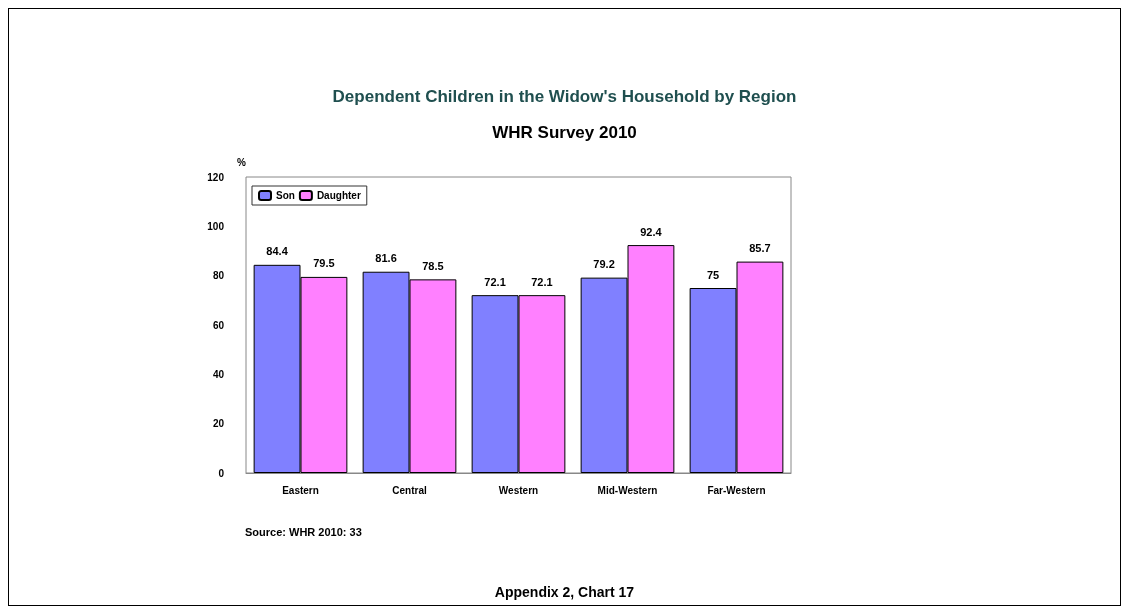 Image resolution: width=1129 pixels, height=614 pixels. Describe the element at coordinates (216, 226) in the screenshot. I see `y-tick-label: 100` at that location.